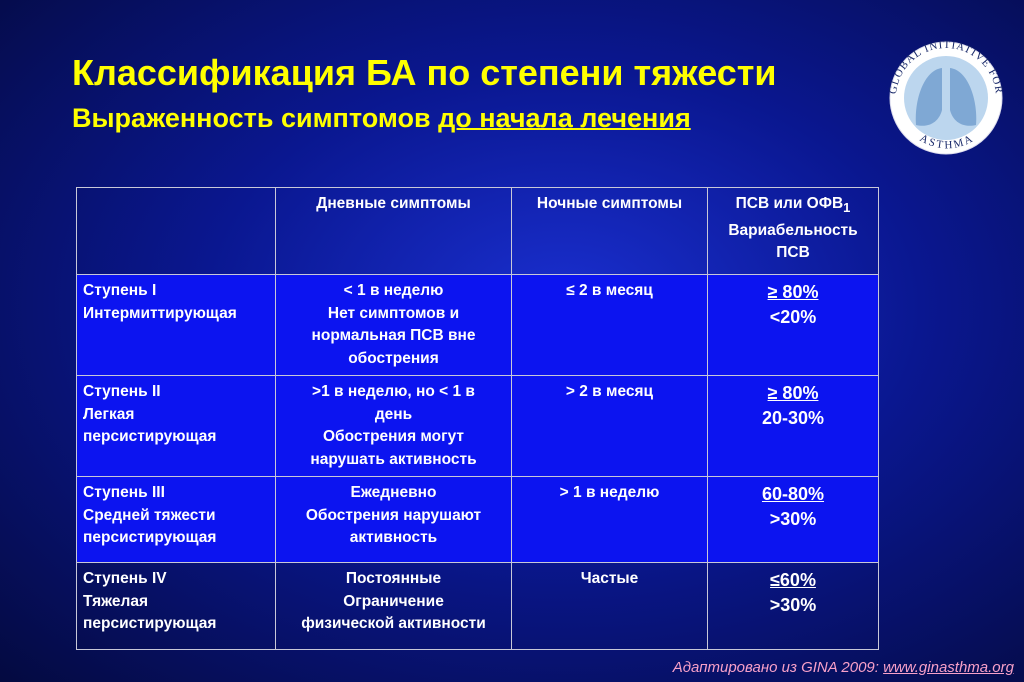 The height and width of the screenshot is (682, 1024). What do you see at coordinates (393, 436) in the screenshot?
I see `cell-line: Обострения могут` at bounding box center [393, 436].